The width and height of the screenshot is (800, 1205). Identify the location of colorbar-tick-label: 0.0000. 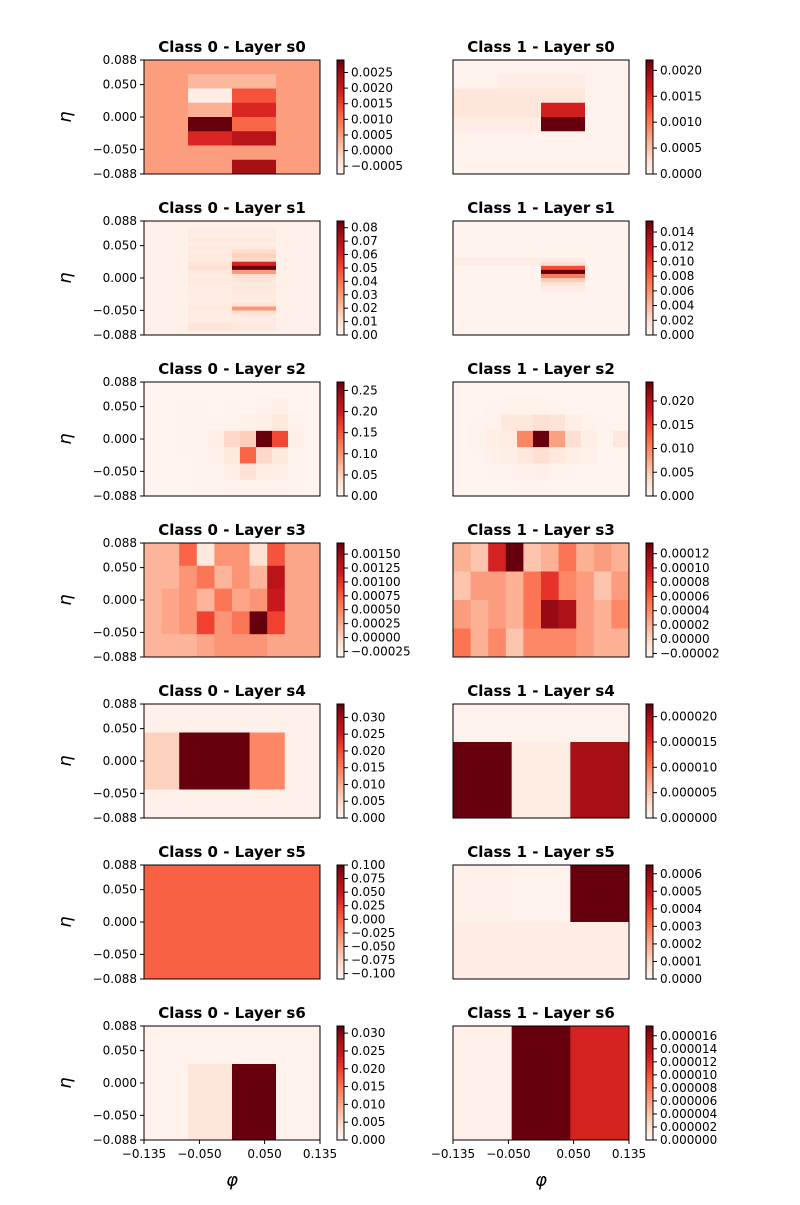
(681, 979).